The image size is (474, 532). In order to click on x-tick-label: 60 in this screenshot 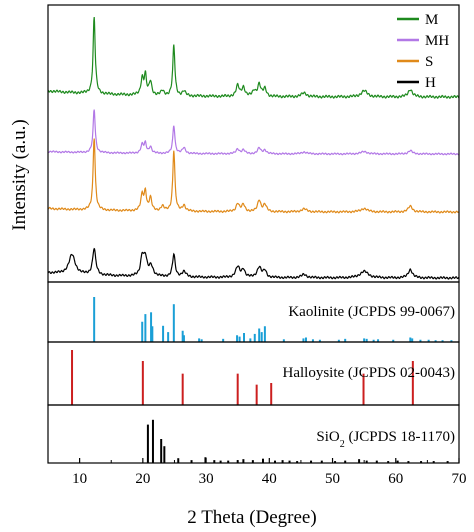, I will do `click(395, 479)`.